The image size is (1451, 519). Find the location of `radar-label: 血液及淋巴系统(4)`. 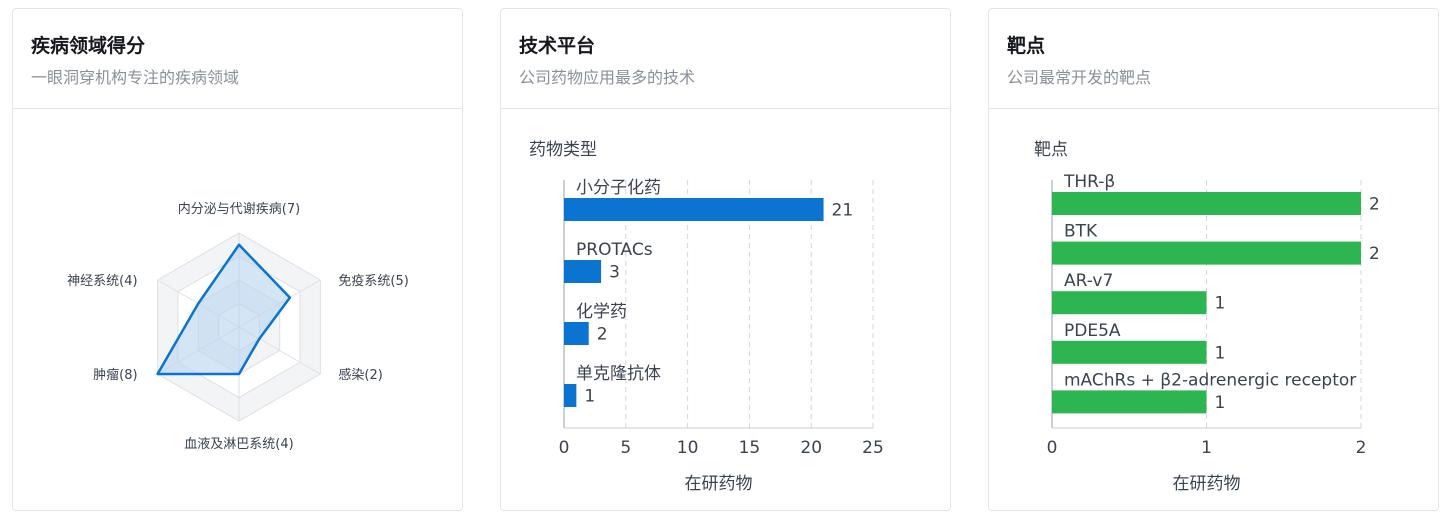

radar-label: 血液及淋巴系统(4) is located at coordinates (238, 444).